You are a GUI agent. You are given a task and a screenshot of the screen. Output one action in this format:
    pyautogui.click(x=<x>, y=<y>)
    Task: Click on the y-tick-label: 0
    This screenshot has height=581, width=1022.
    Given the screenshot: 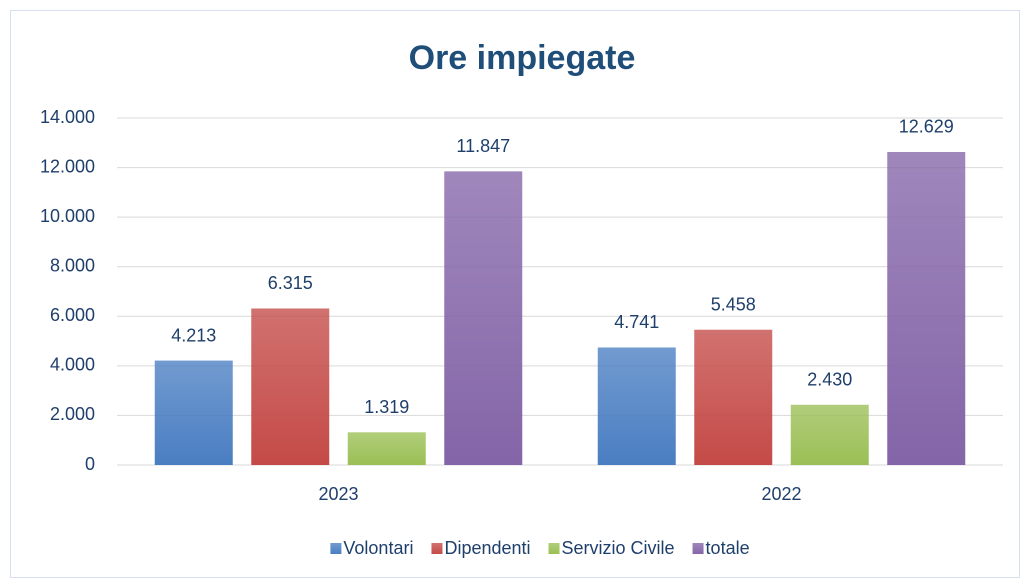 What is the action you would take?
    pyautogui.click(x=90, y=464)
    